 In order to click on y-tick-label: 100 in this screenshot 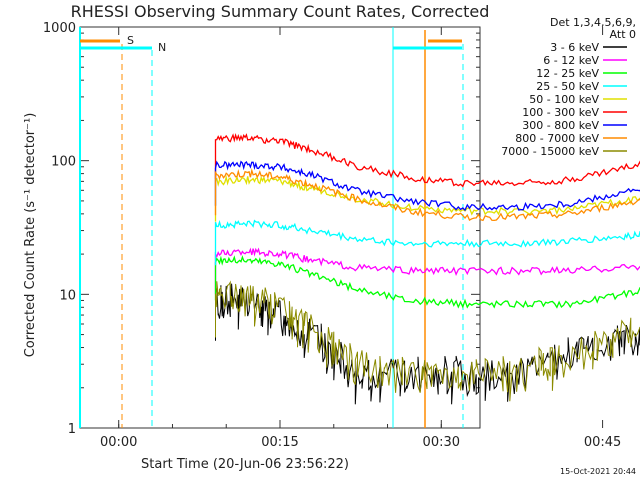, I will do `click(63, 162)`.